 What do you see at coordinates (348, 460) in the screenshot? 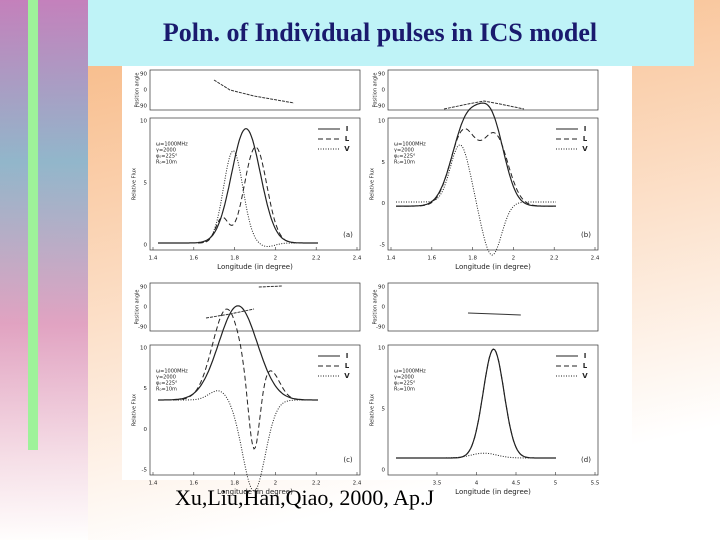
I see `panel-label: (c)` at bounding box center [348, 460].